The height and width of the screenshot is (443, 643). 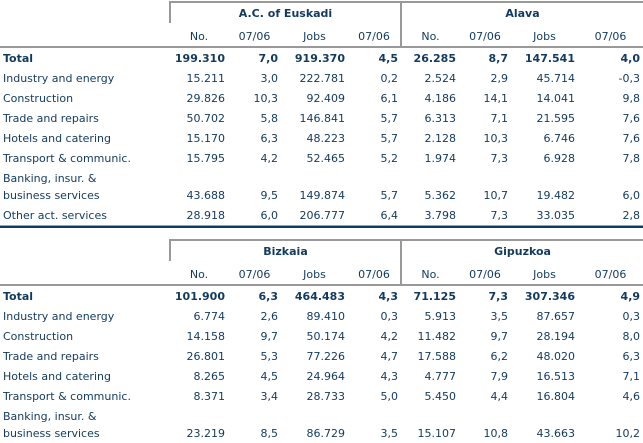 What do you see at coordinates (51, 433) in the screenshot?
I see `row-label-line: business services` at bounding box center [51, 433].